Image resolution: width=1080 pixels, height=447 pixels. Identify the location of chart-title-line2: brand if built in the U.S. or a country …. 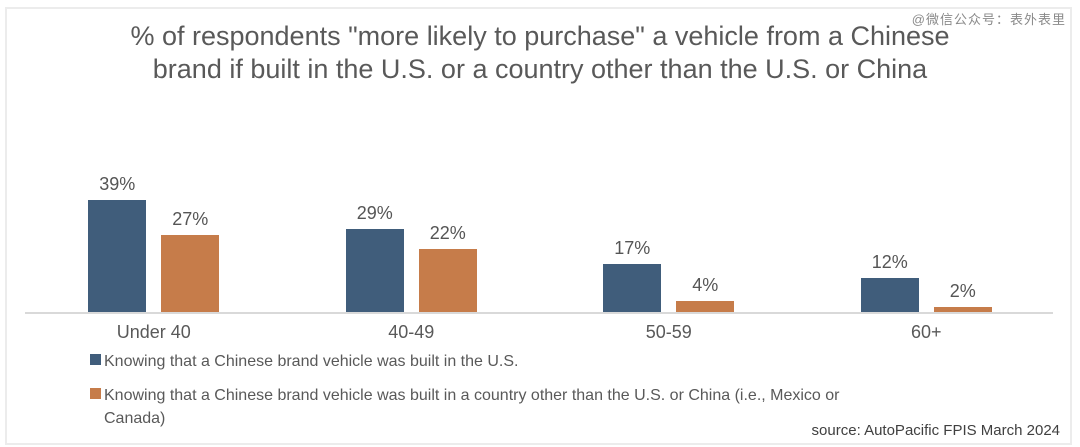
(540, 68).